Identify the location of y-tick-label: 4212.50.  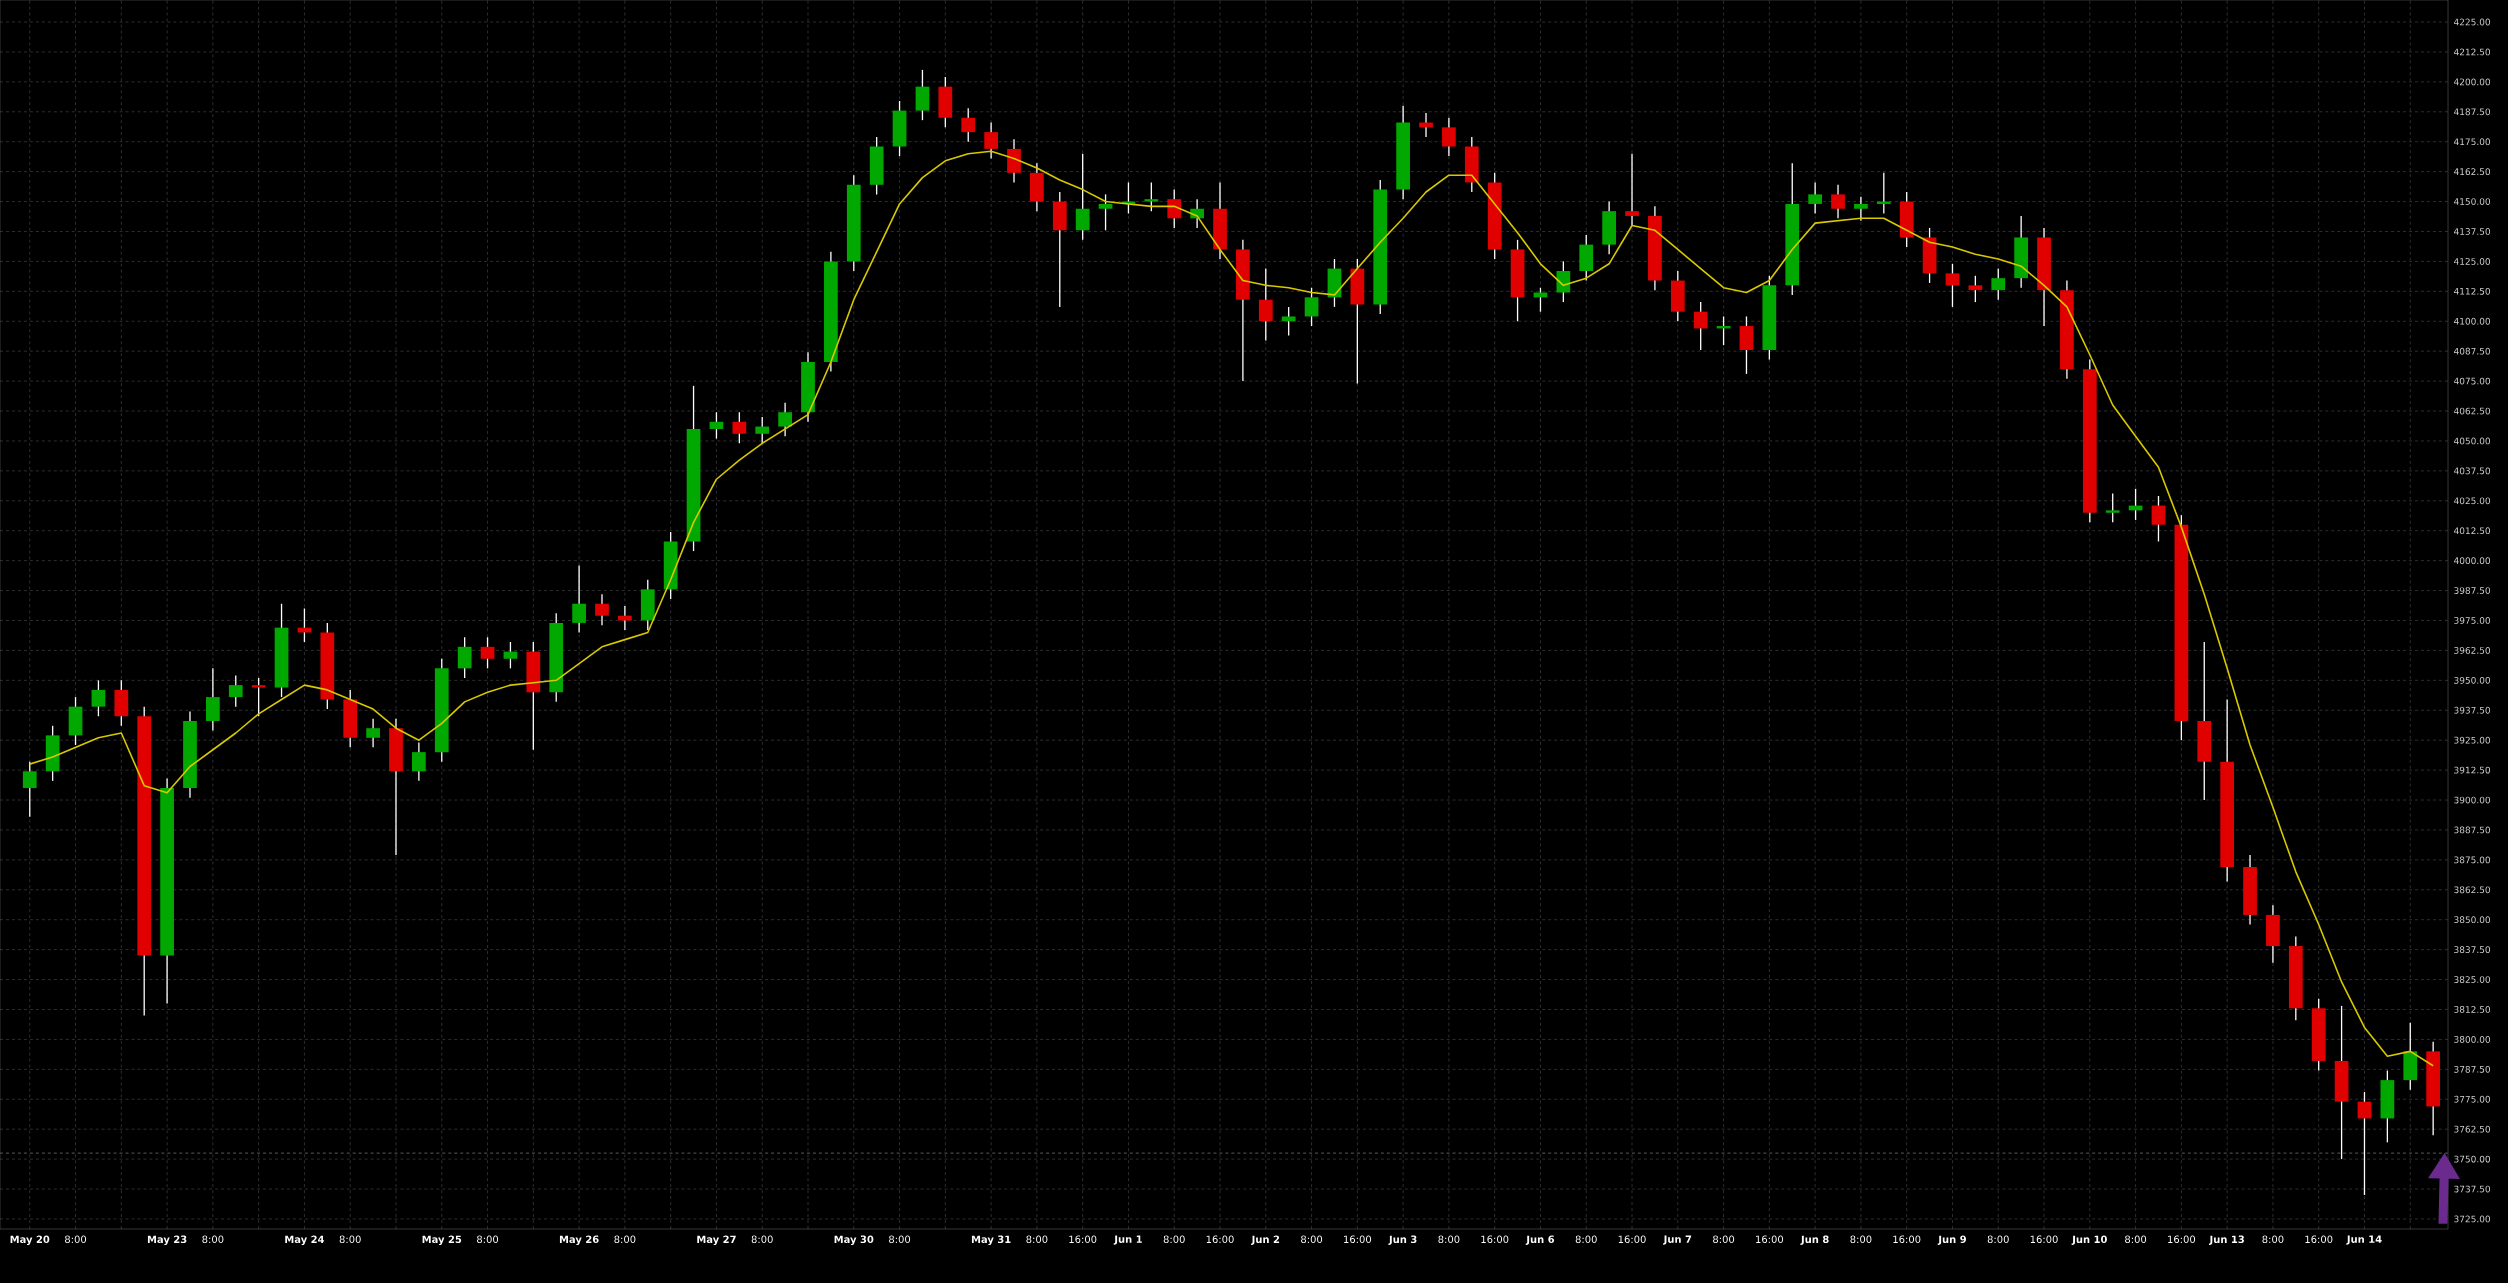
(2472, 52).